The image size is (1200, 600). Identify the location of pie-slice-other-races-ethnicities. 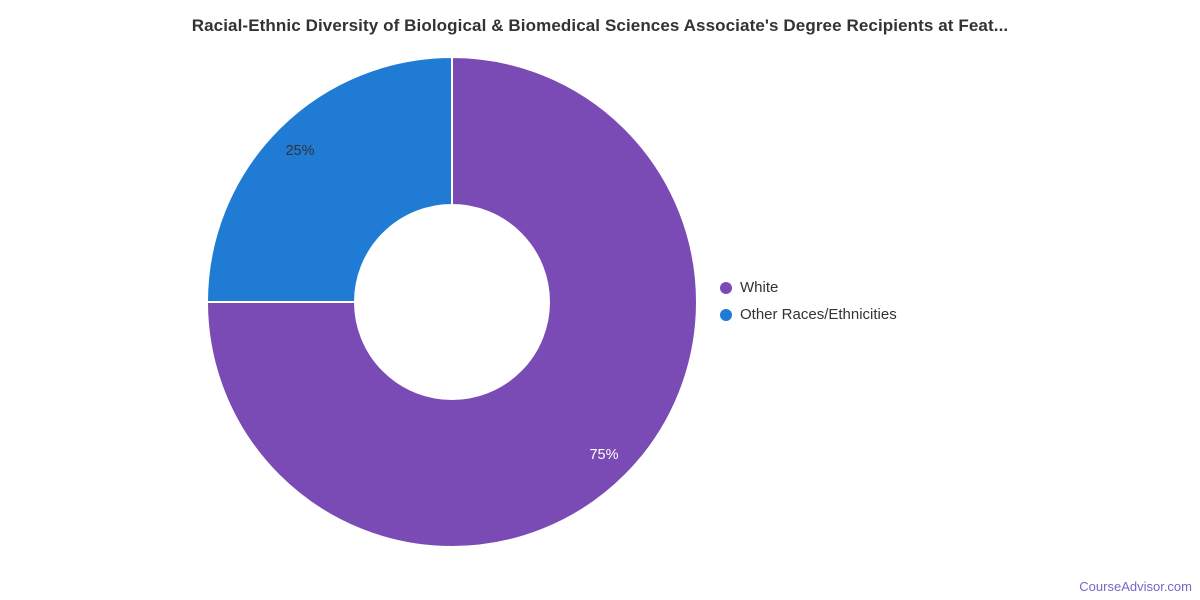
(329, 179).